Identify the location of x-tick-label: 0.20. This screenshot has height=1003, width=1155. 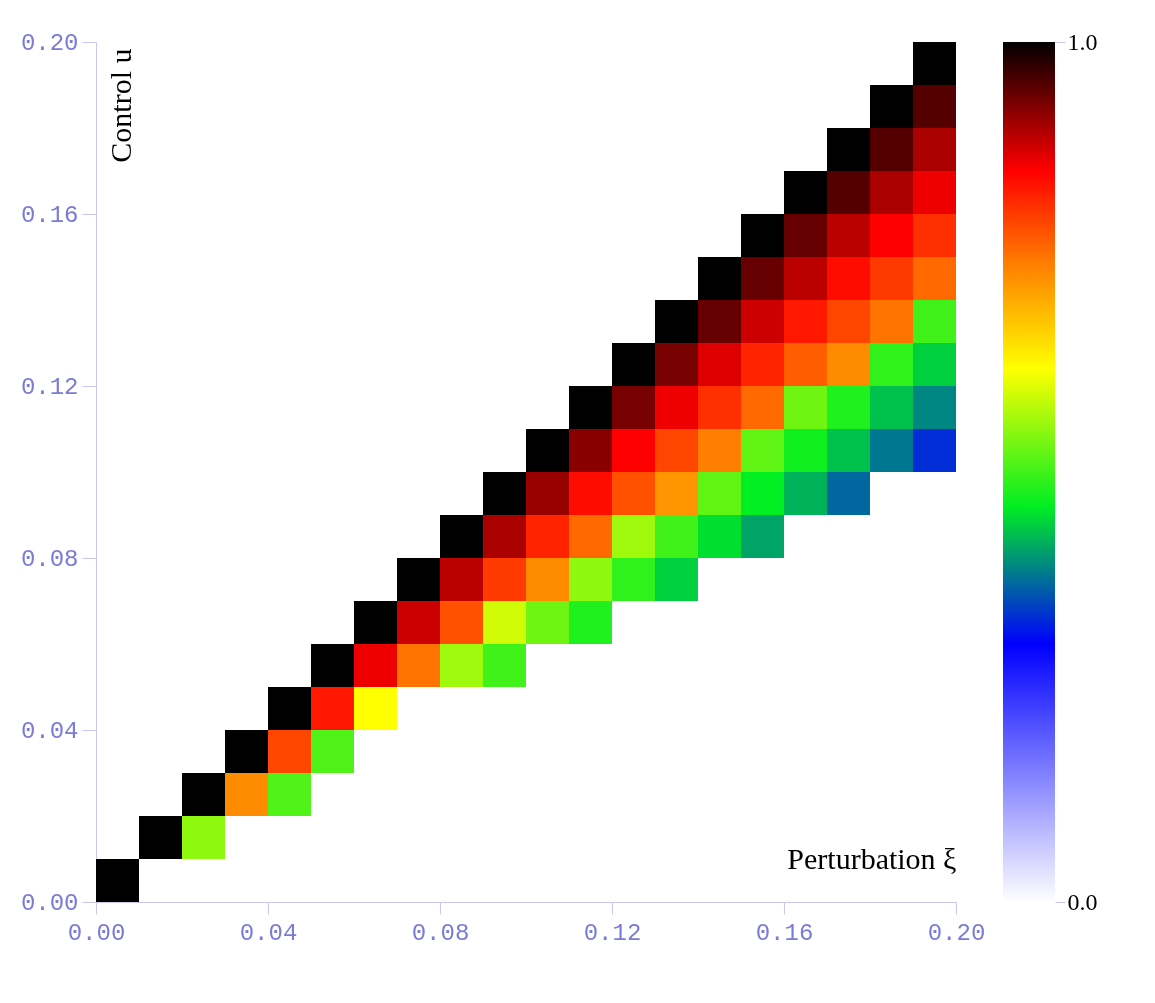
(956, 933).